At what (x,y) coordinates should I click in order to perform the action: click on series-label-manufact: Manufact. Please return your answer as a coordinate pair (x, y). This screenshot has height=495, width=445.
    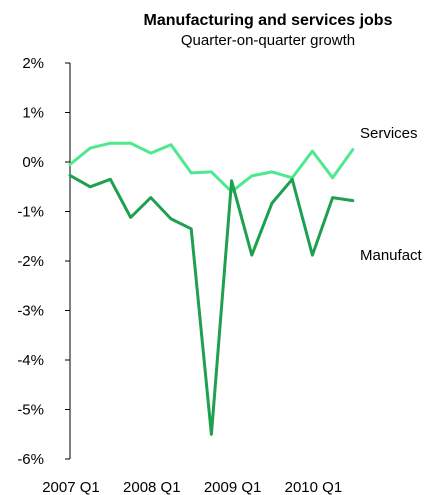
    Looking at the image, I should click on (391, 255).